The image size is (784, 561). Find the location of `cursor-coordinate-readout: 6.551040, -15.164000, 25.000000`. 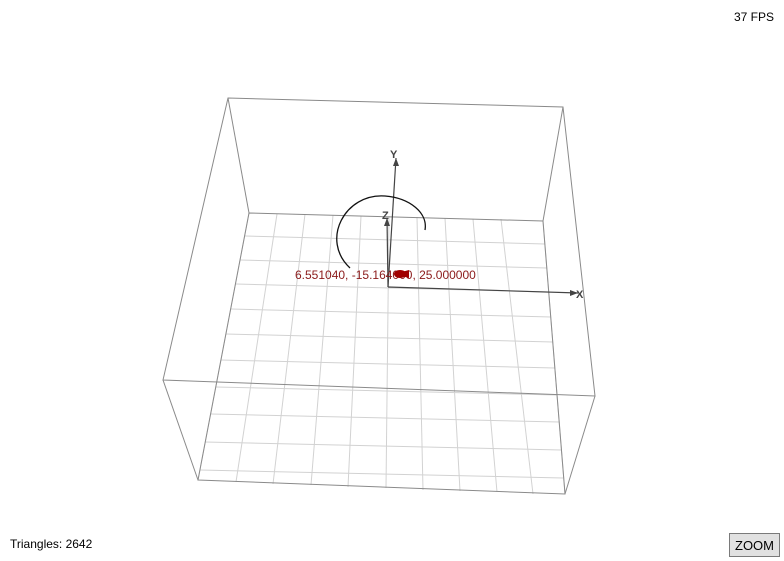

cursor-coordinate-readout: 6.551040, -15.164000, 25.000000 is located at coordinates (385, 275).